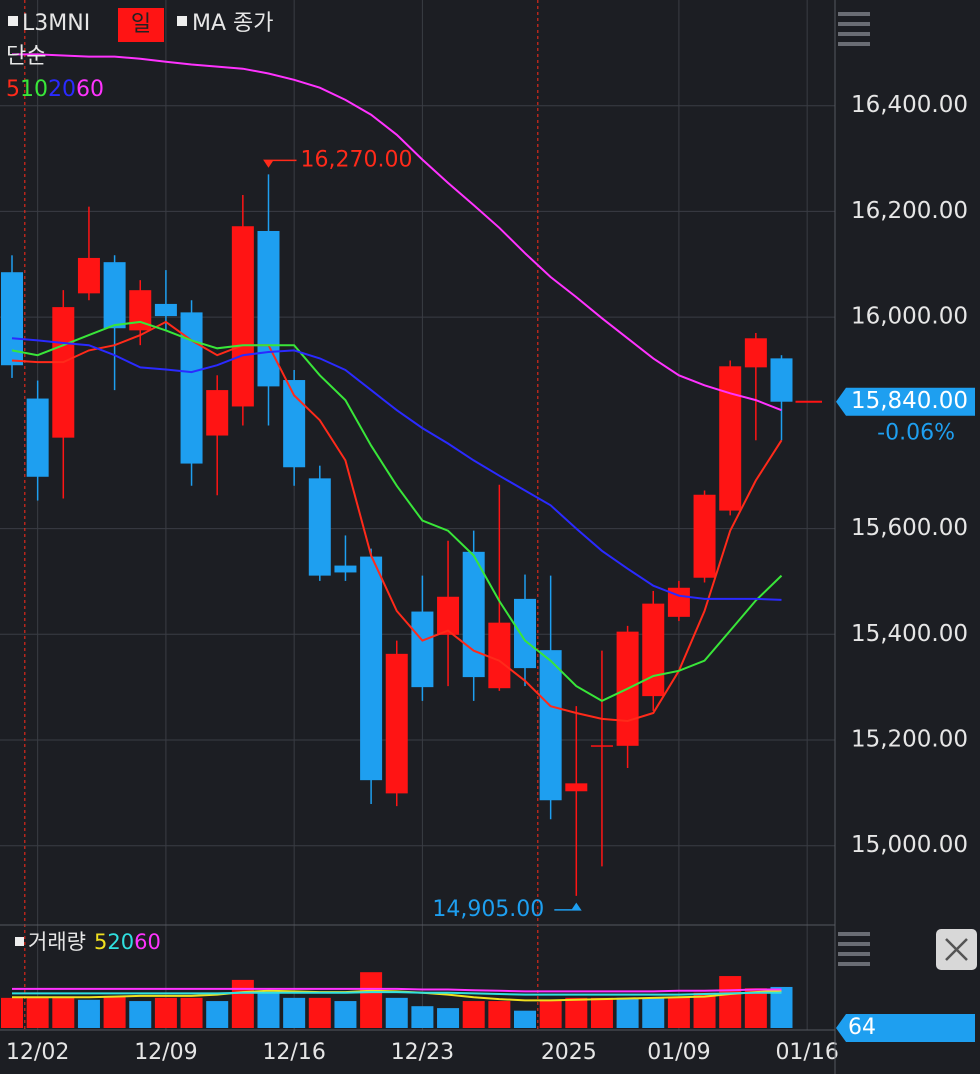  I want to click on last-price-label: 15,840.00, so click(909, 401).